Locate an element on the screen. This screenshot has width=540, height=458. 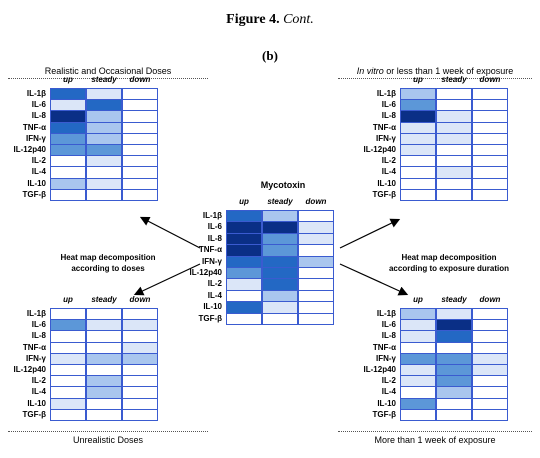
caption-top-right: In vitro or less than 1 week of exposure is located at coordinates (435, 72).